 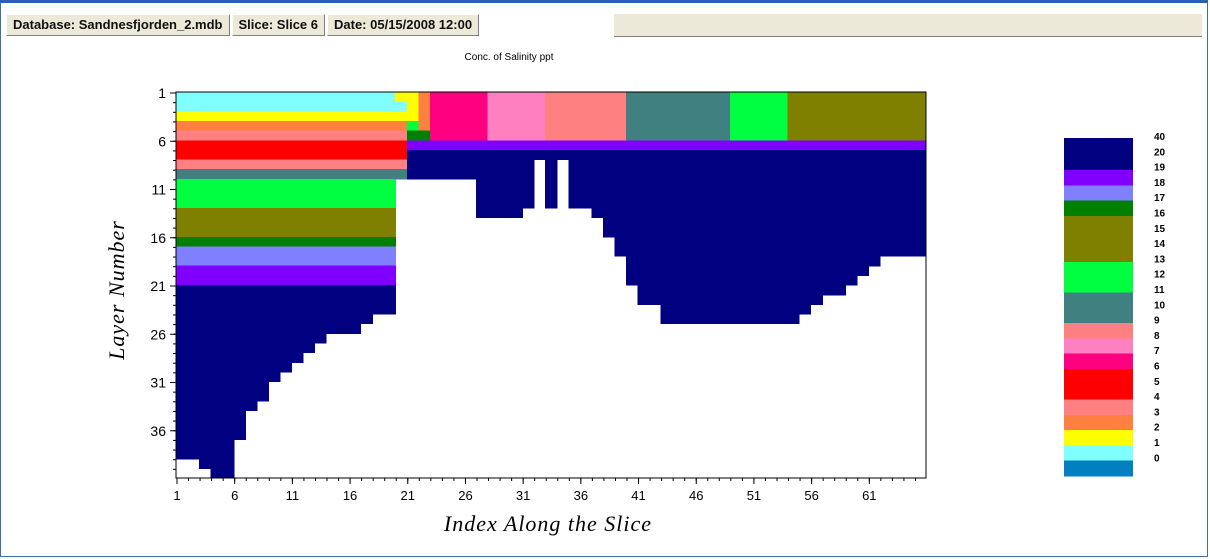 What do you see at coordinates (1098, 239) in the screenshot?
I see `legend-swatch` at bounding box center [1098, 239].